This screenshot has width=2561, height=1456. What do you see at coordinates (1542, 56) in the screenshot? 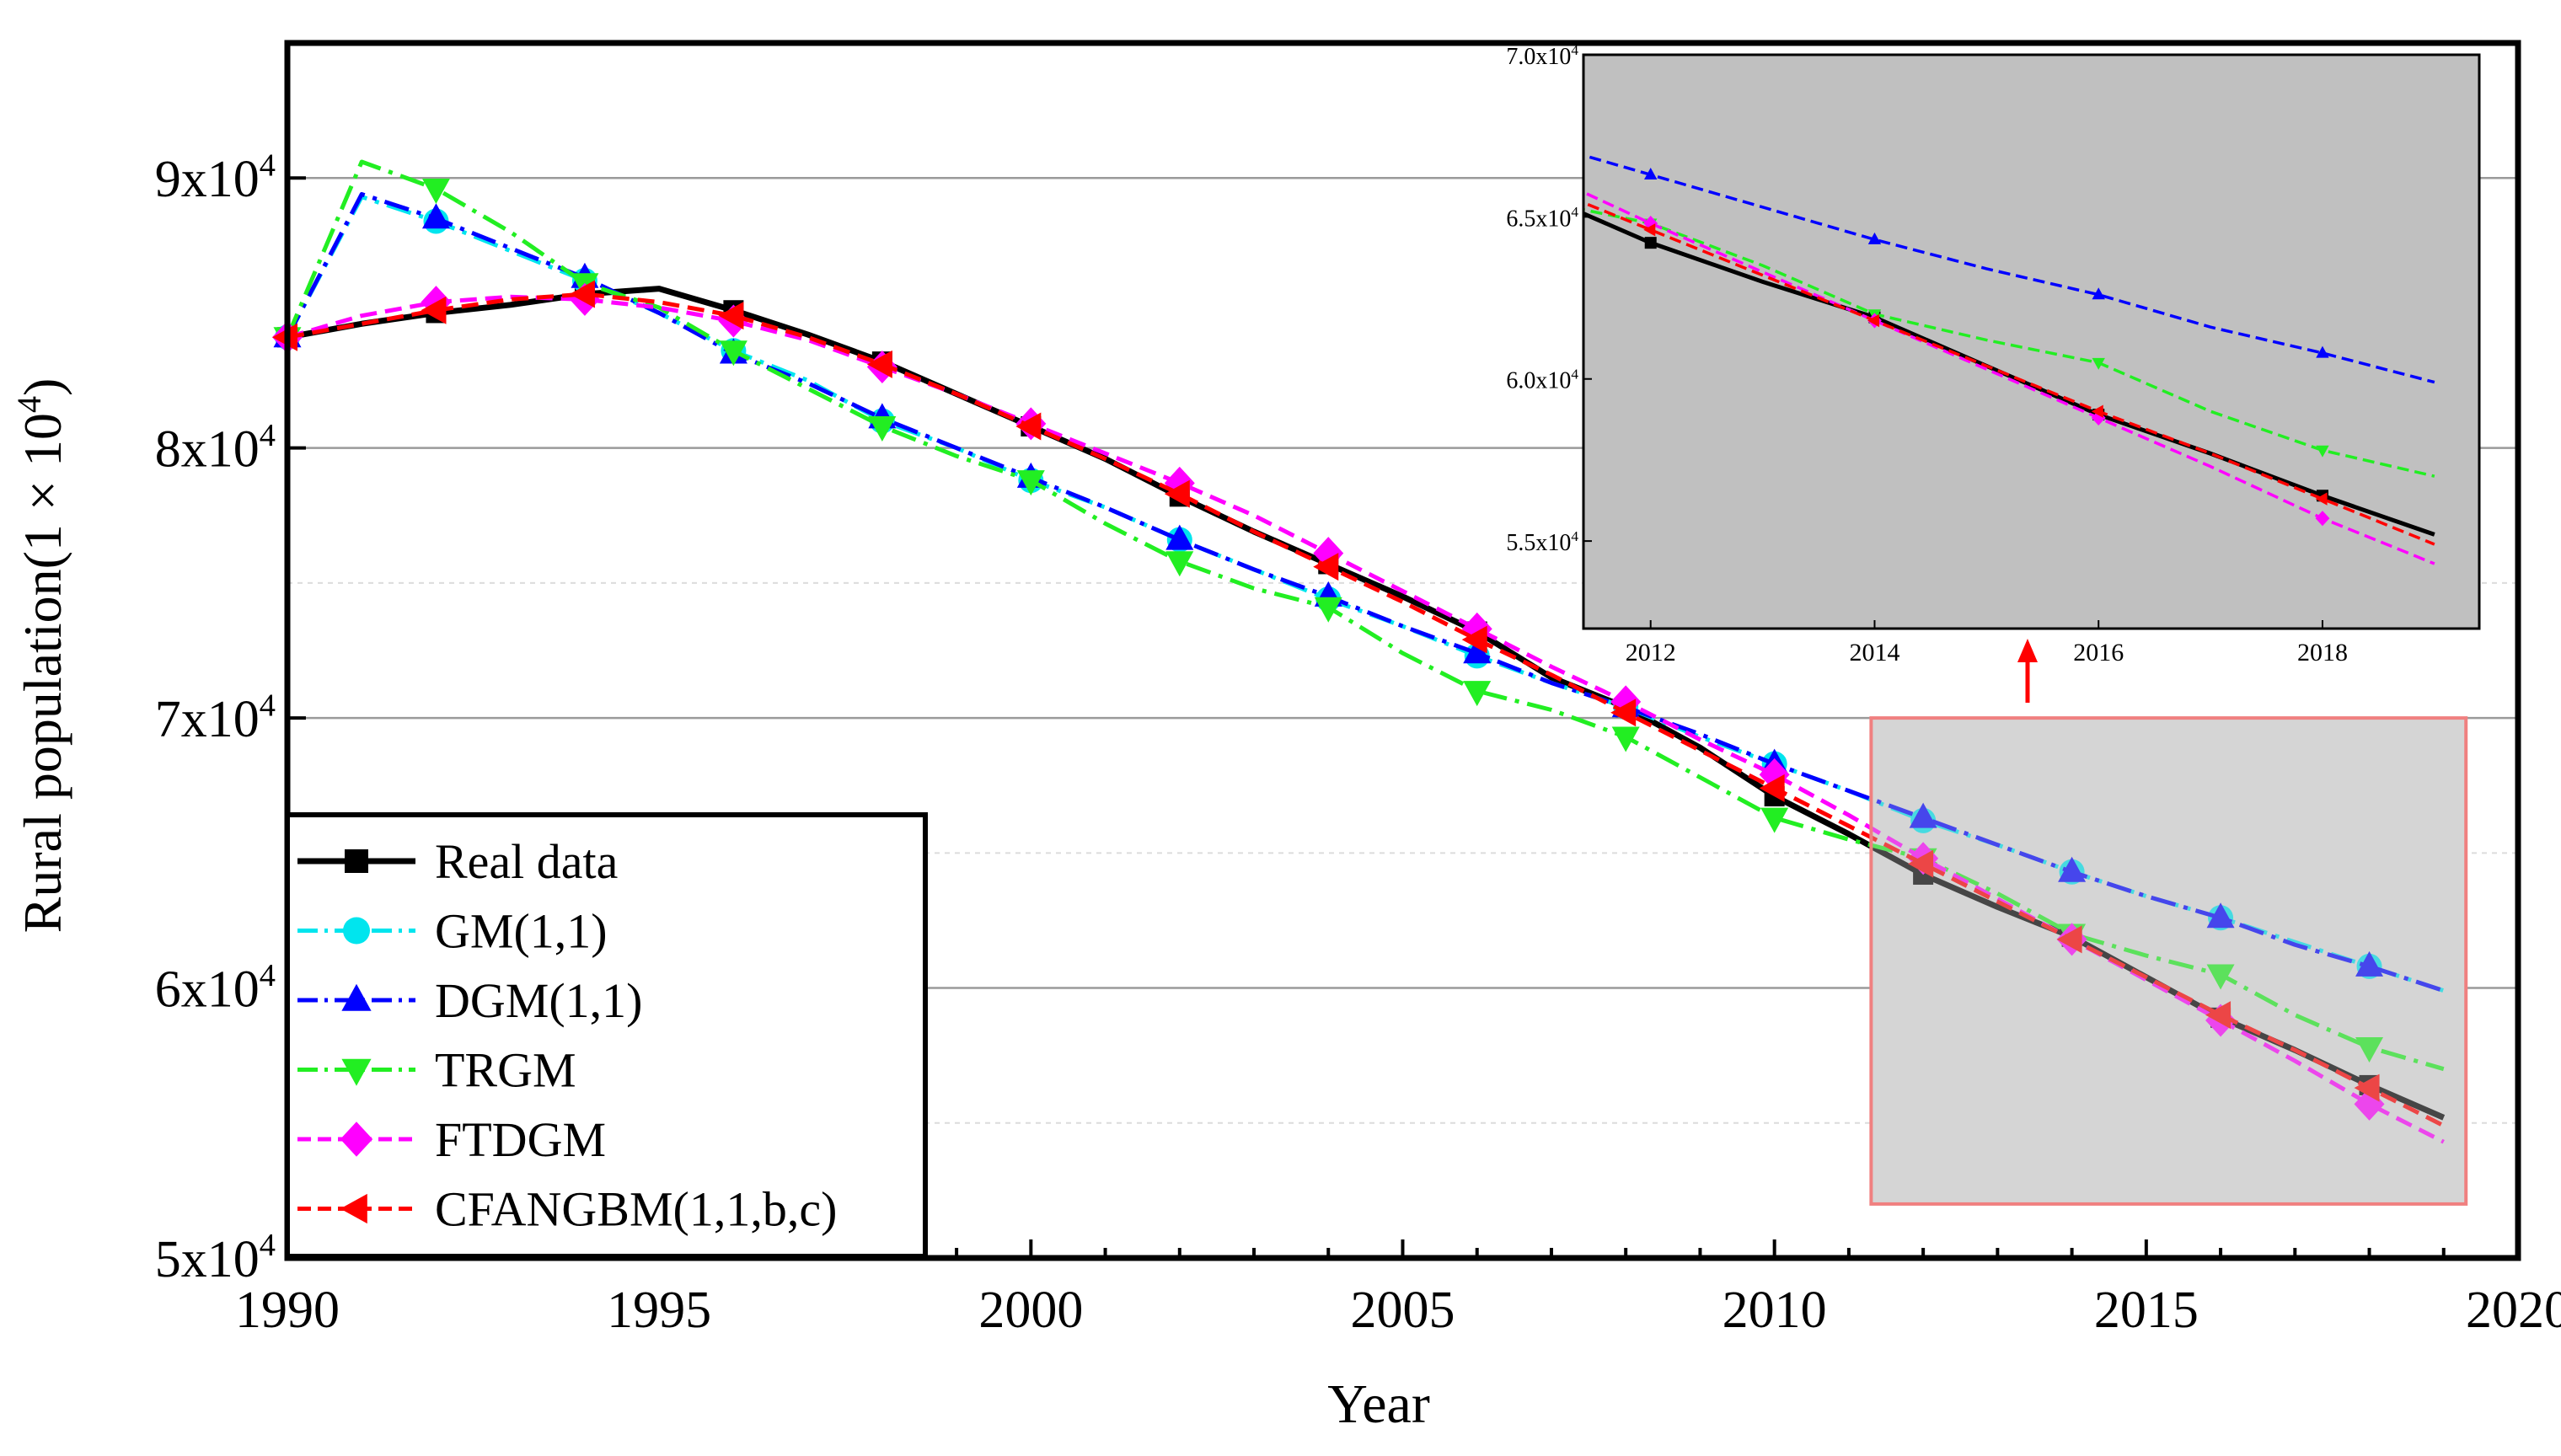
I see `inset-y-tick-label: 7.0x10⁴` at bounding box center [1542, 56].